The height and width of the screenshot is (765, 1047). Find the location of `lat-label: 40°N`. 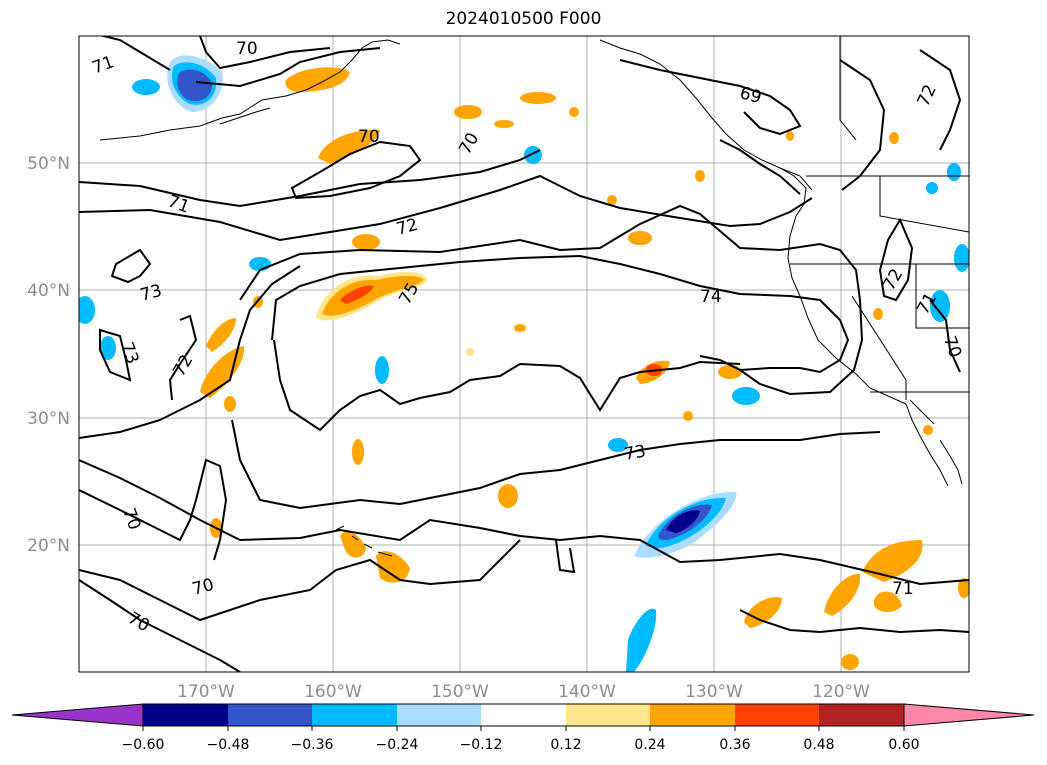

lat-label: 40°N is located at coordinates (48, 291).